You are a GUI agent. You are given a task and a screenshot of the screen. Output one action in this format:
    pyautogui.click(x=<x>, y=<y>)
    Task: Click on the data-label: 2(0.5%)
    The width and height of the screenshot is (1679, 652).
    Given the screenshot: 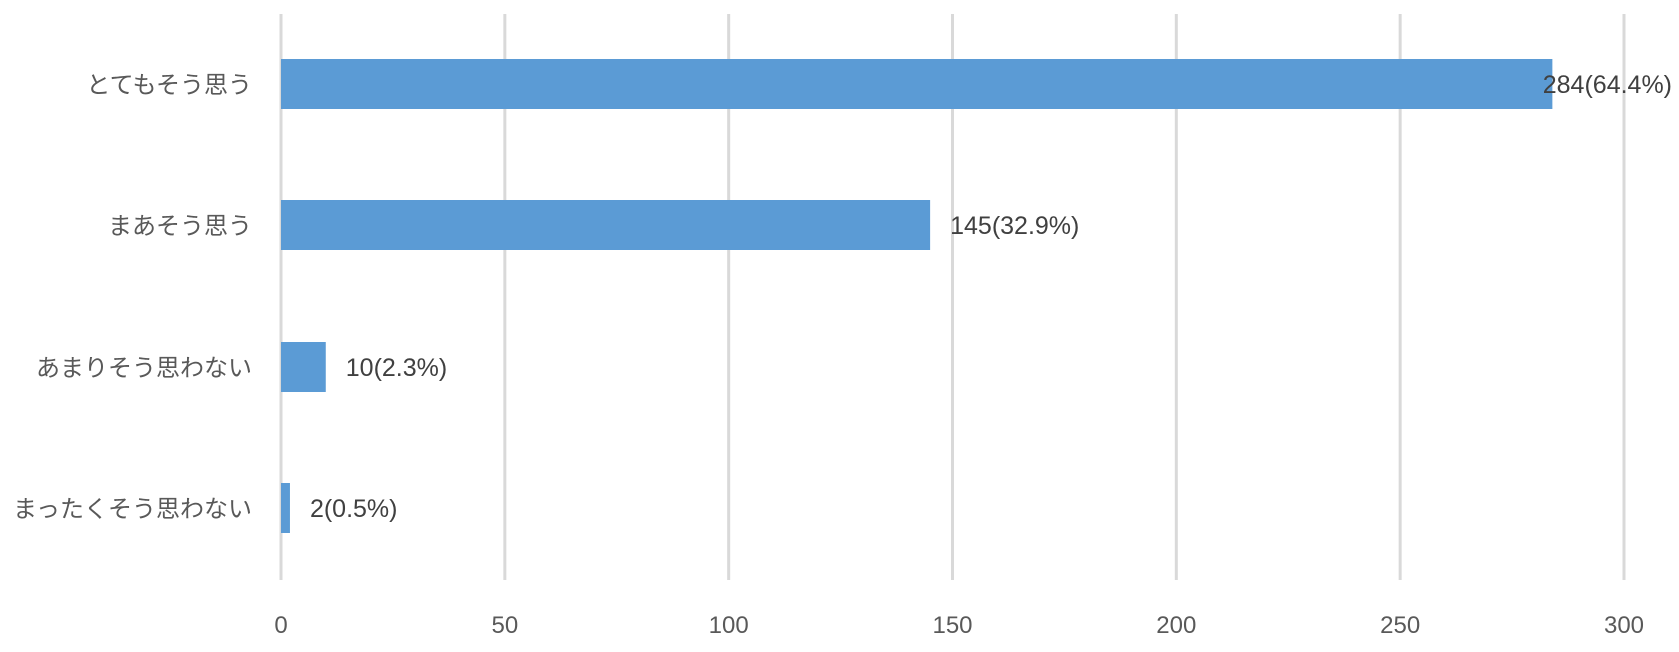 What is the action you would take?
    pyautogui.click(x=354, y=509)
    